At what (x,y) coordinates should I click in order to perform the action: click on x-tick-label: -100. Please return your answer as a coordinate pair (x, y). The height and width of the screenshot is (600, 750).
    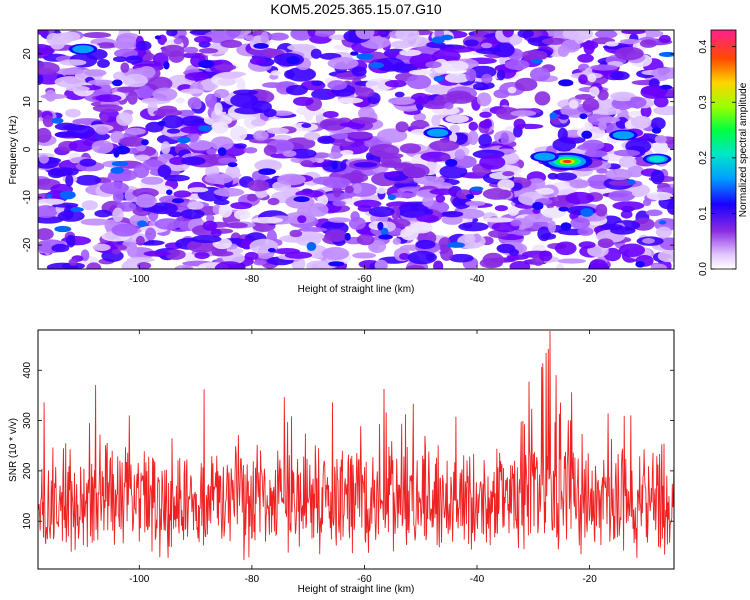
    Looking at the image, I should click on (139, 579).